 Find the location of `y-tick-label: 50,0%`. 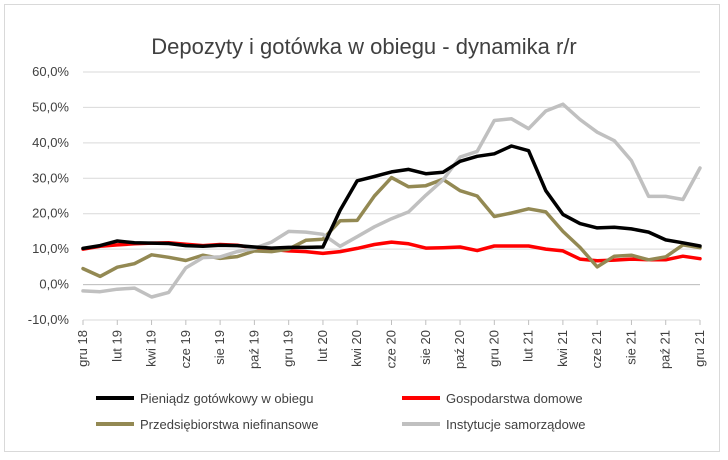

y-tick-label: 50,0% is located at coordinates (50, 106).